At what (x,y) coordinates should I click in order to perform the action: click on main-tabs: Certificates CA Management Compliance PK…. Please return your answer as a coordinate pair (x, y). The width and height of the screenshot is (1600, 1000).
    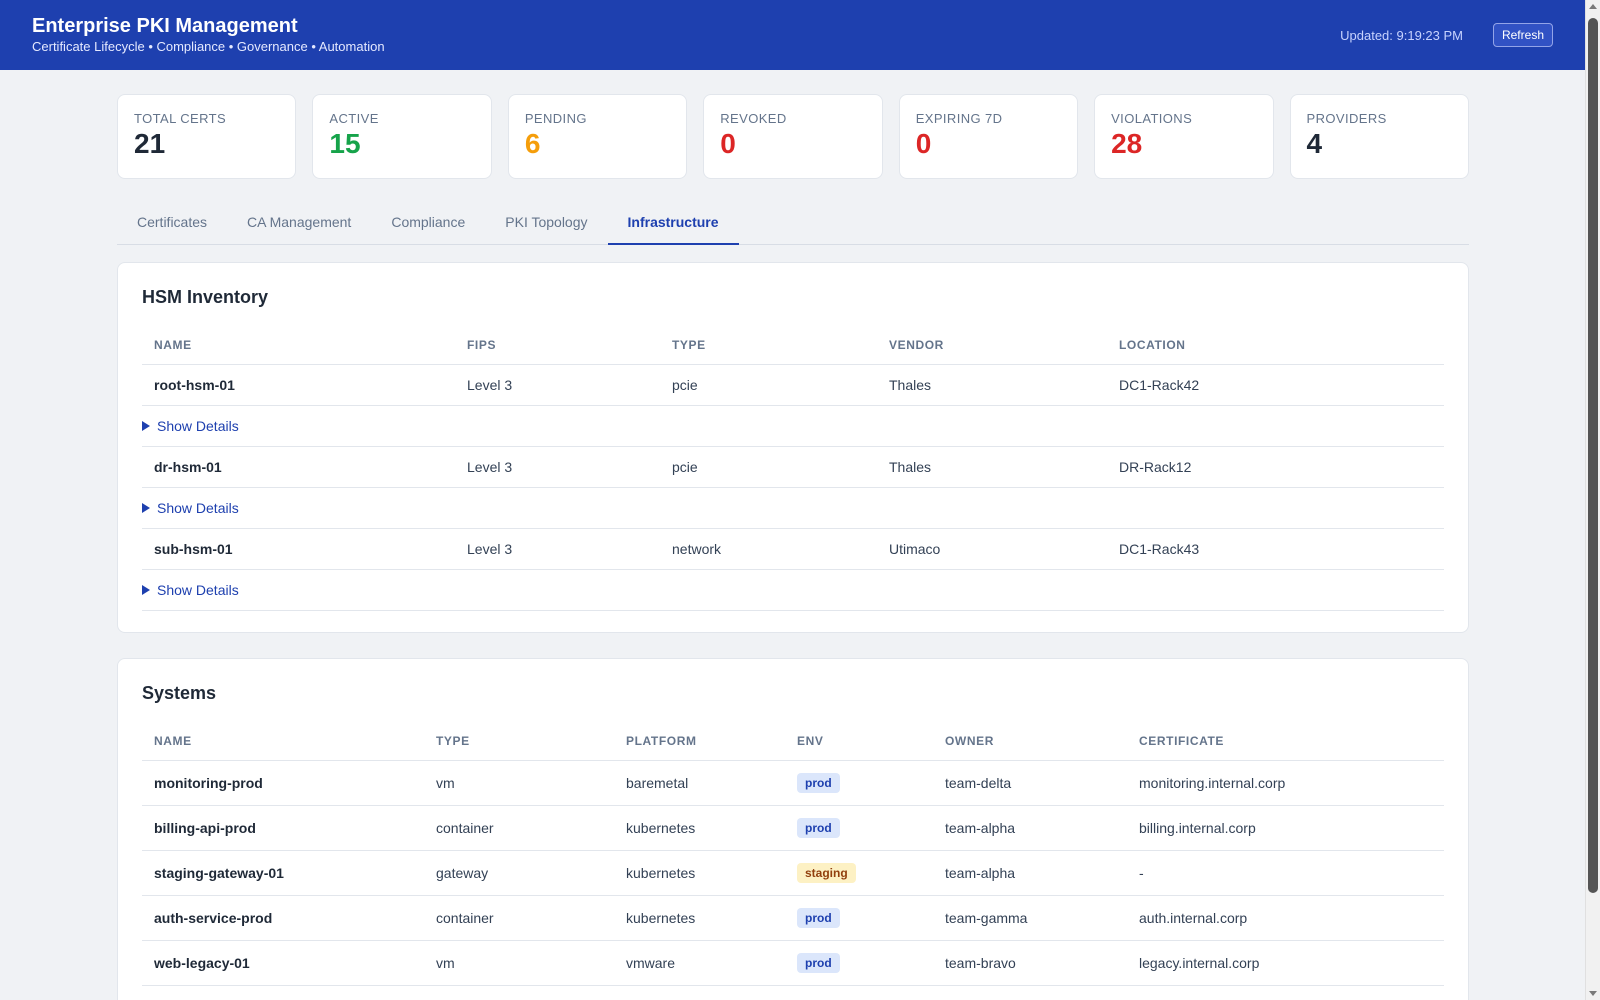
    Looking at the image, I should click on (793, 224).